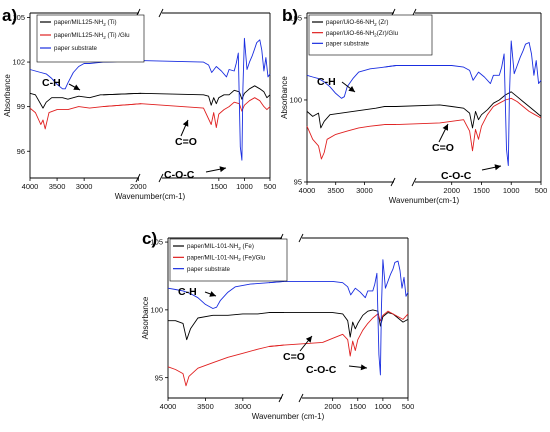 This screenshot has width=550, height=432. Describe the element at coordinates (362, 34) in the screenshot. I see `legend-label: paper/UiO-66-NH2(Zr)/Glu` at that location.